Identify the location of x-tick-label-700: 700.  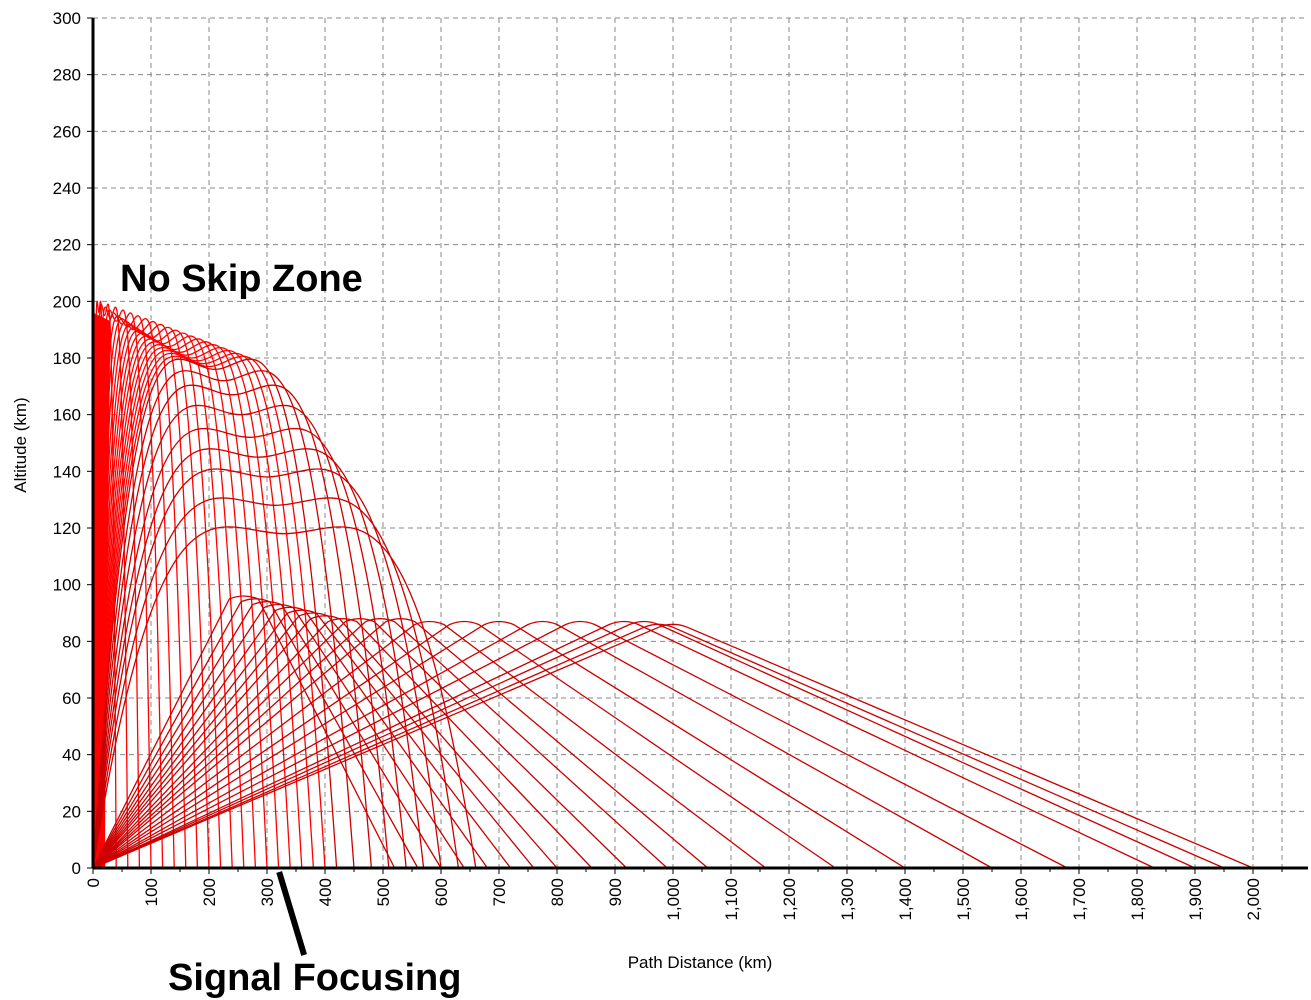
(499, 892).